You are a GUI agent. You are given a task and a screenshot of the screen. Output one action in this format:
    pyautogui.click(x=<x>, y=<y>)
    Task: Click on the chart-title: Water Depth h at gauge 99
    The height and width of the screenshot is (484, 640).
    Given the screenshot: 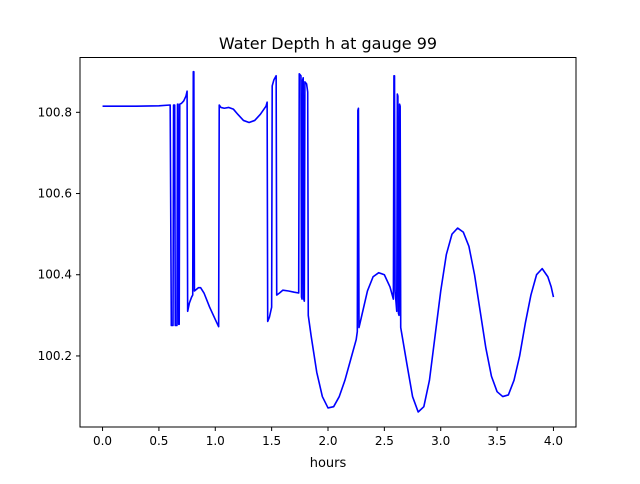 What is the action you would take?
    pyautogui.click(x=328, y=43)
    